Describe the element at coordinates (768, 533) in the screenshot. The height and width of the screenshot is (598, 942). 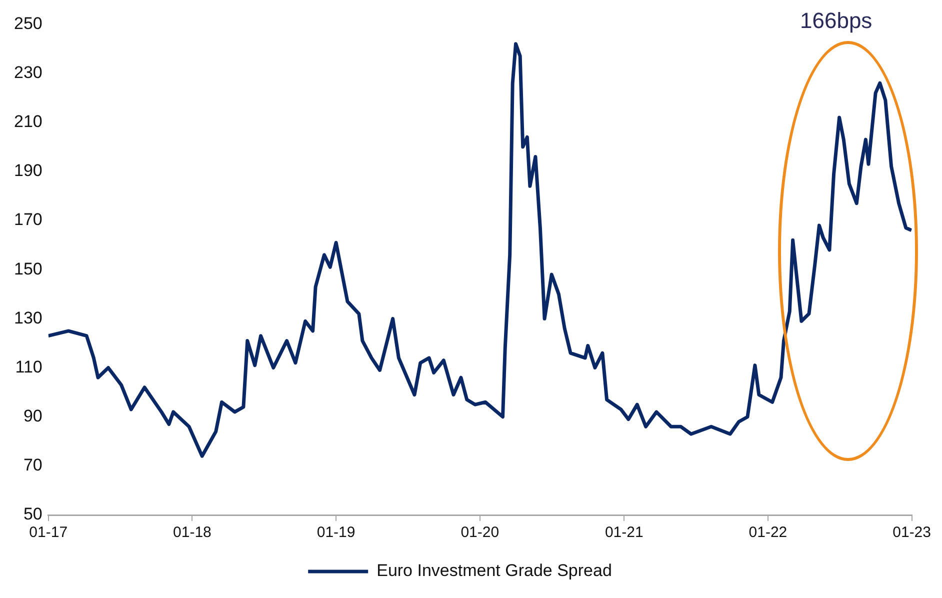
I see `x-tick-label: 01-22` at that location.